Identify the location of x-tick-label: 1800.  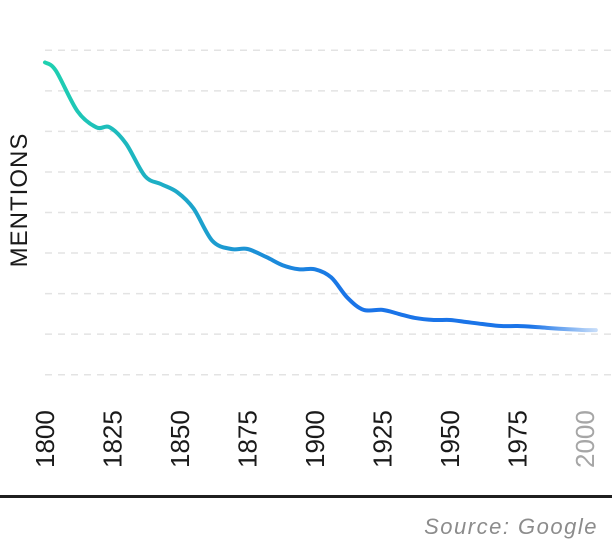
(45, 439).